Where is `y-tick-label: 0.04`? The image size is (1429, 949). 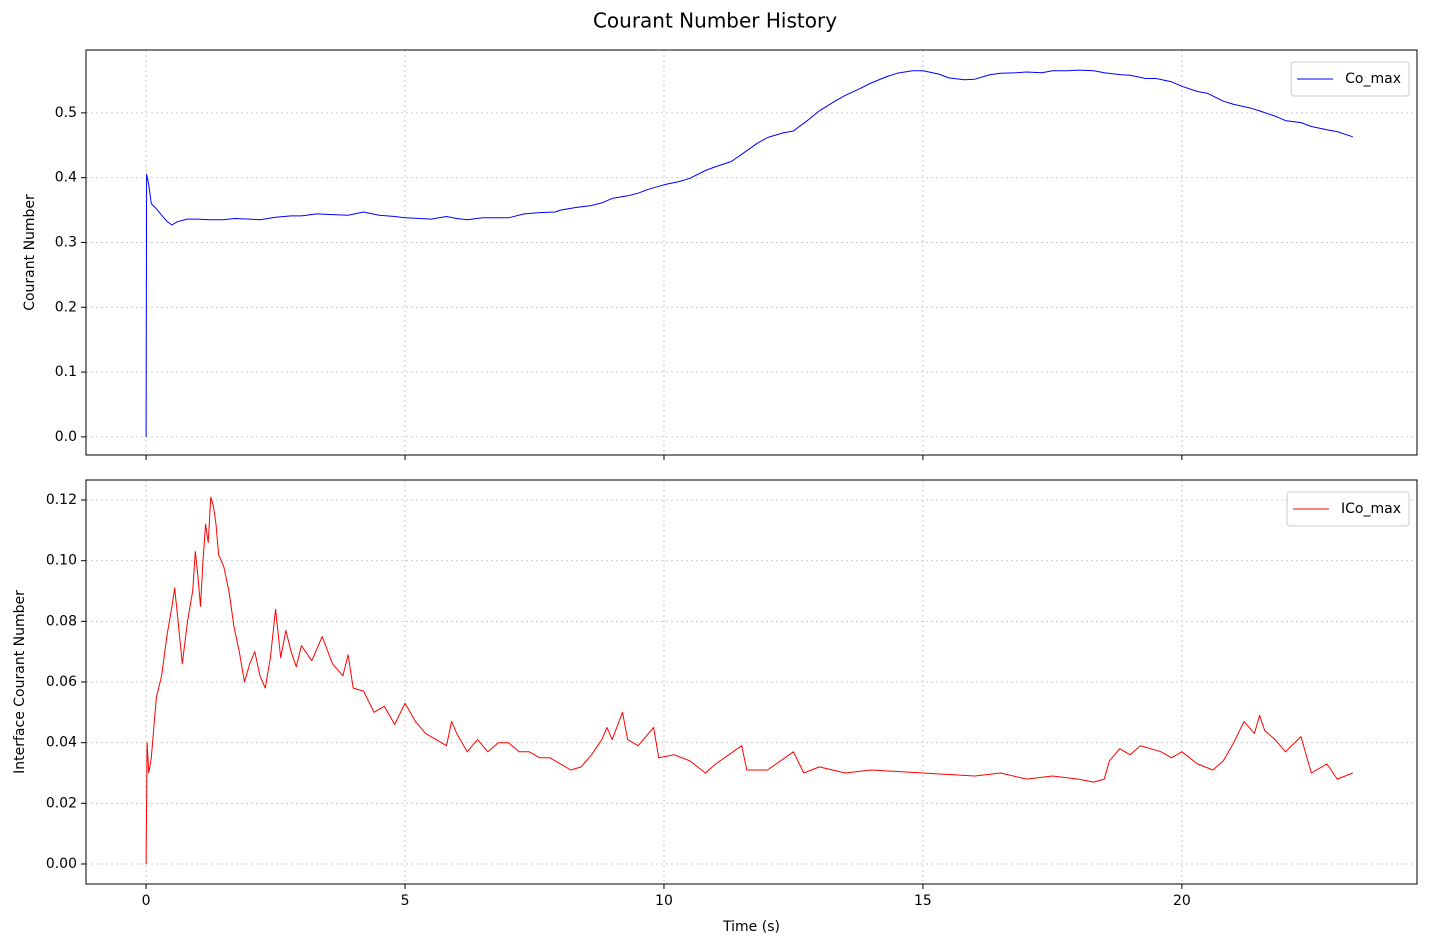 y-tick-label: 0.04 is located at coordinates (61, 743).